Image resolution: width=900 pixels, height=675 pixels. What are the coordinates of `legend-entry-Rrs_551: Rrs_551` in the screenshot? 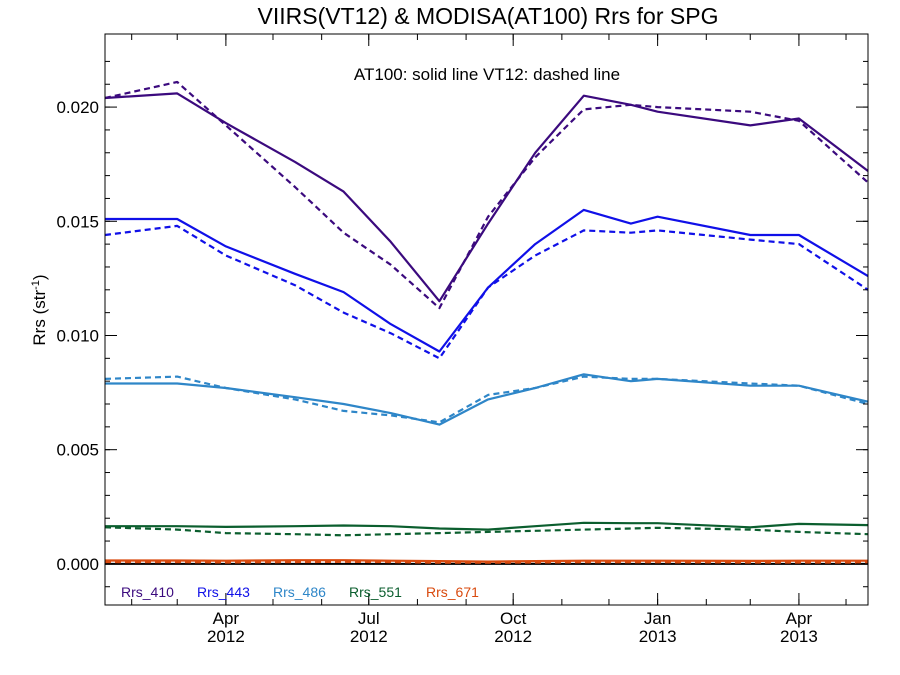 It's located at (375, 592).